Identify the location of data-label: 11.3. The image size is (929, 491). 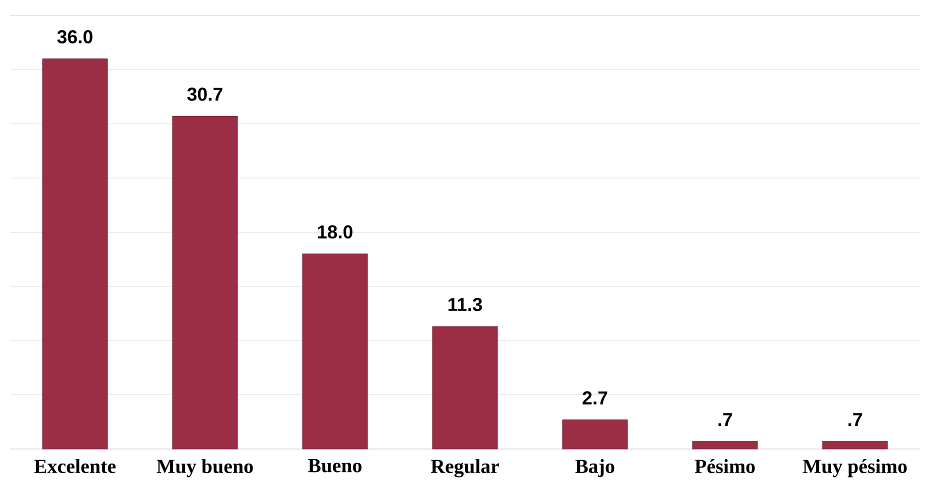
(465, 305).